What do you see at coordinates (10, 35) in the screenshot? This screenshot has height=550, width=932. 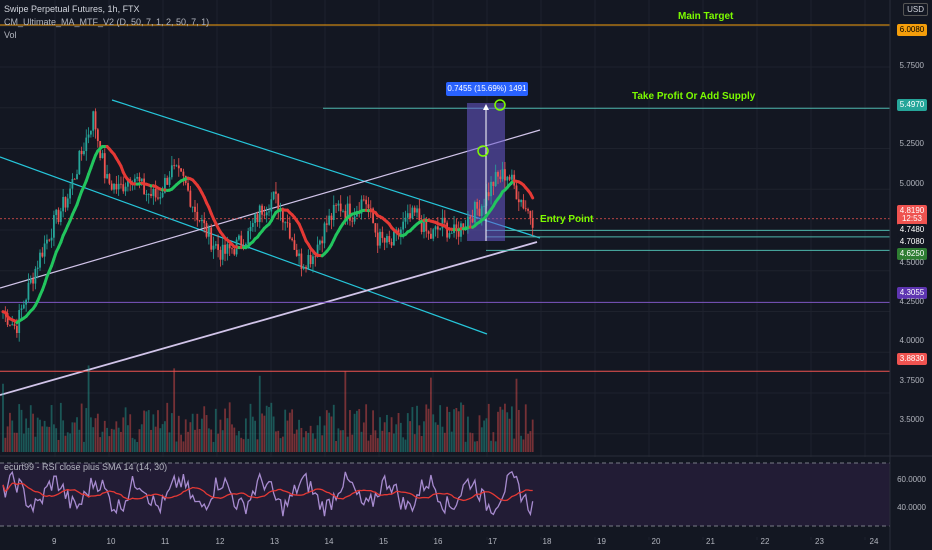 I see `volume-label: Vol` at bounding box center [10, 35].